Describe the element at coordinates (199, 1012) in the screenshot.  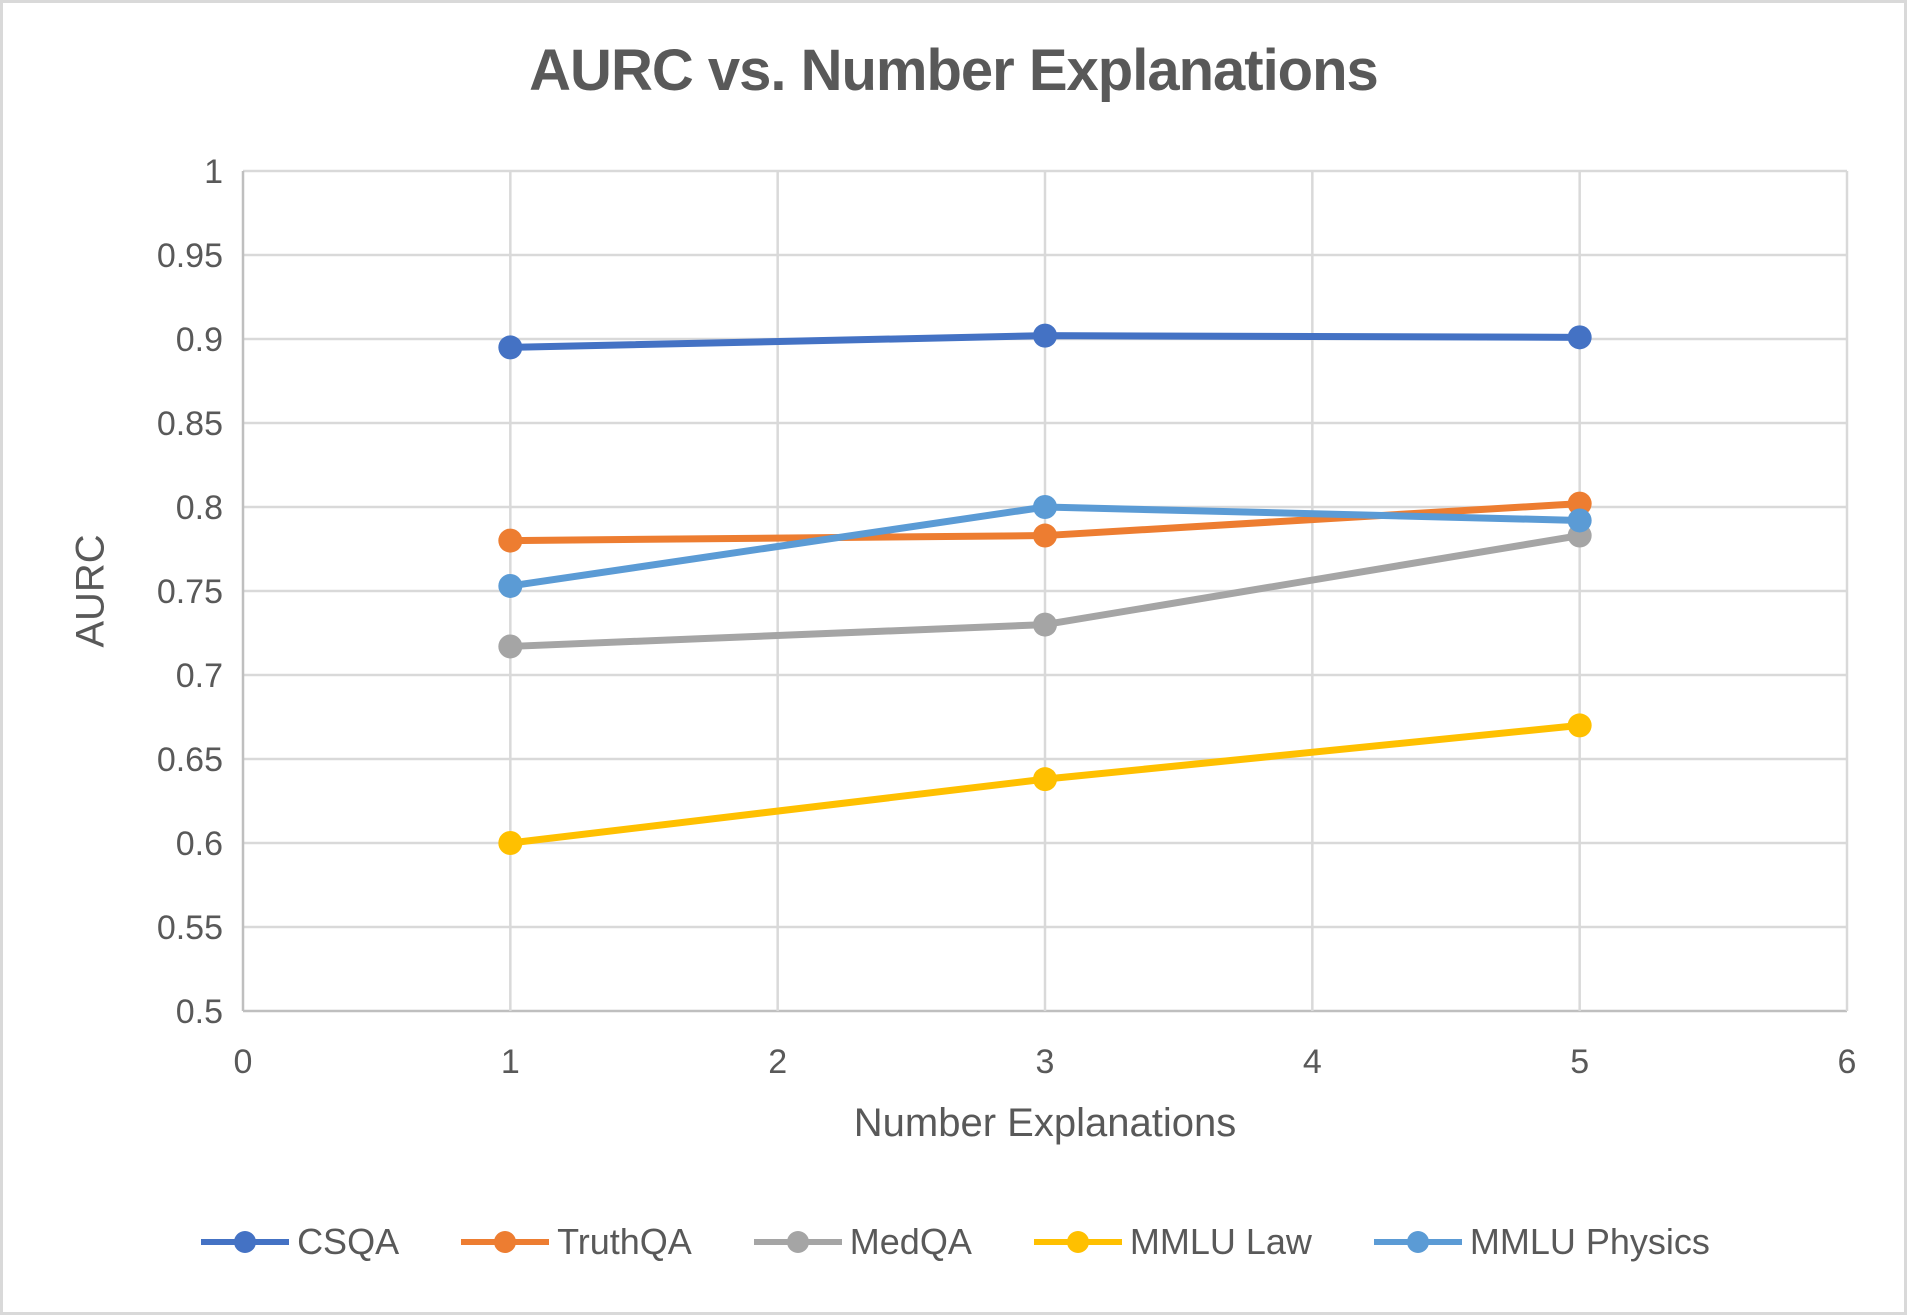
I see `y-tick-label: 0.5` at that location.